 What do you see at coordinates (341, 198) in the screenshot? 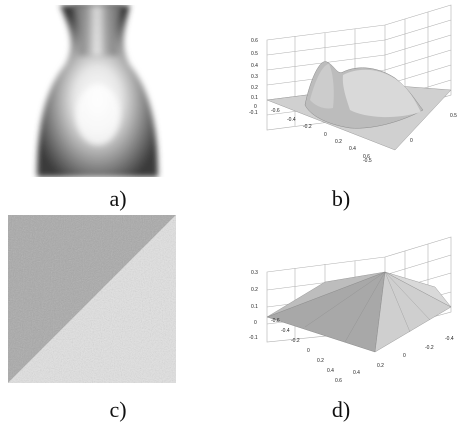
I see `panel-b-caption: b)` at bounding box center [341, 198].